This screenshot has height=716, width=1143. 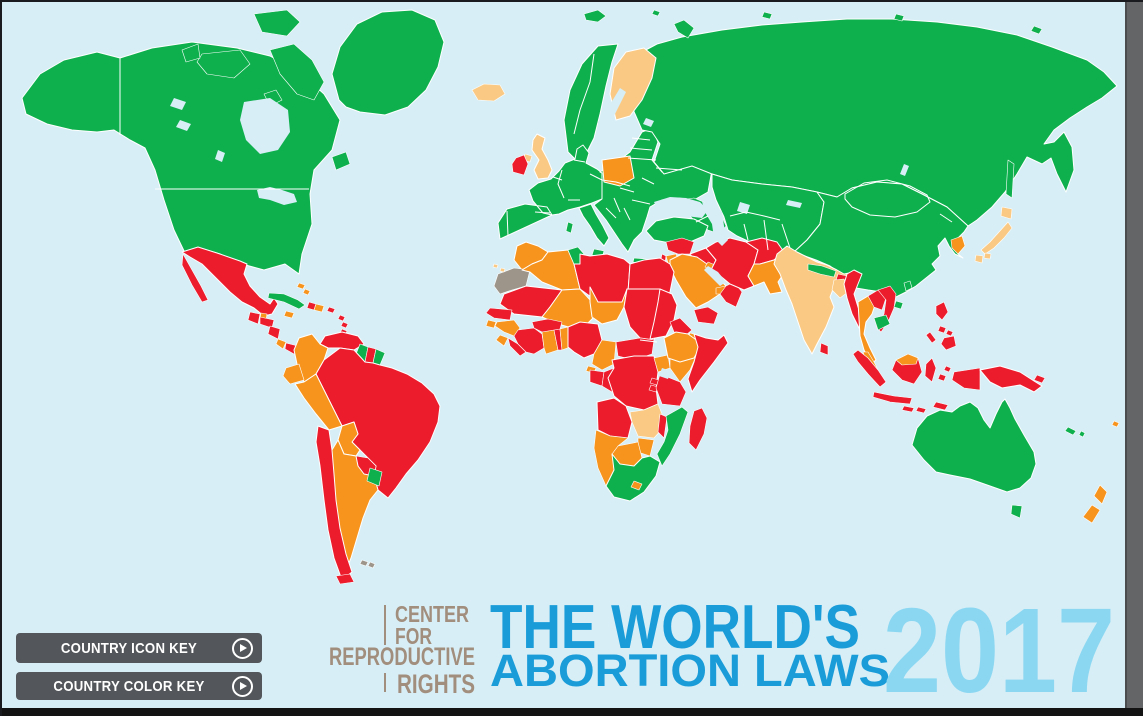 I want to click on country-gabon, so click(x=597, y=378).